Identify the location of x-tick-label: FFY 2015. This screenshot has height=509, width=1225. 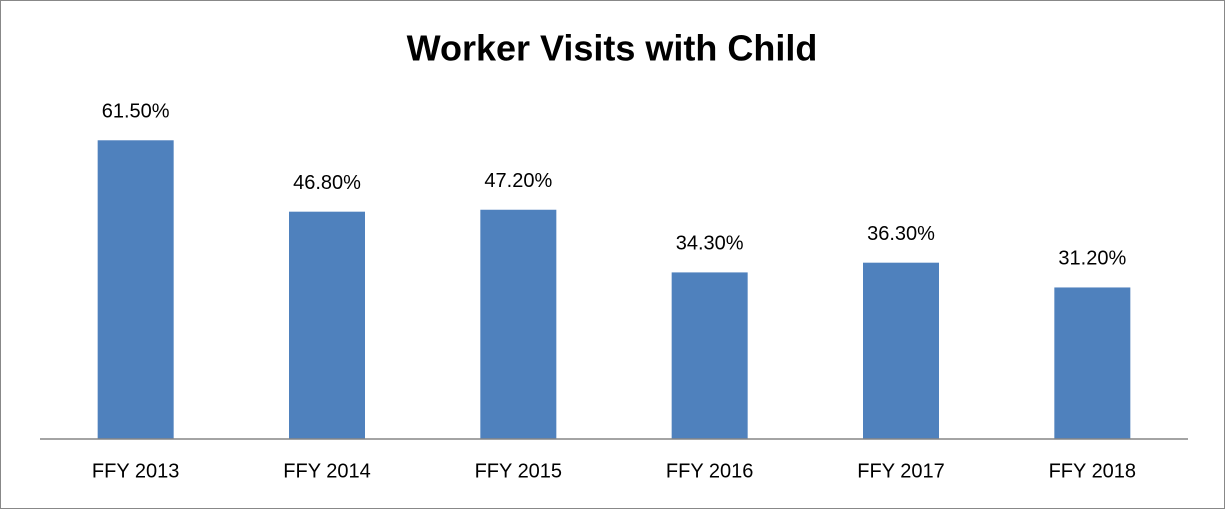
(518, 471).